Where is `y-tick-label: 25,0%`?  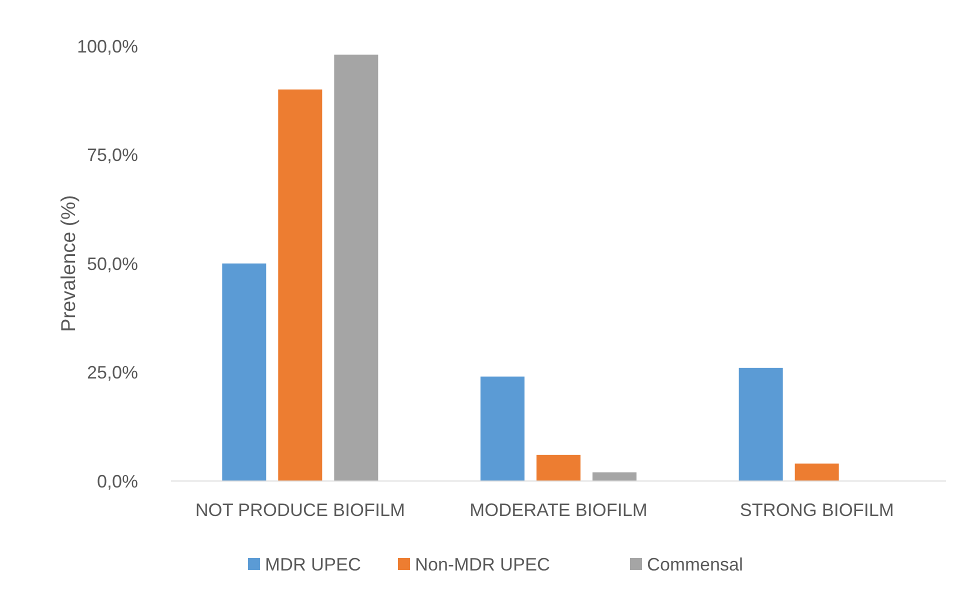 y-tick-label: 25,0% is located at coordinates (112, 372).